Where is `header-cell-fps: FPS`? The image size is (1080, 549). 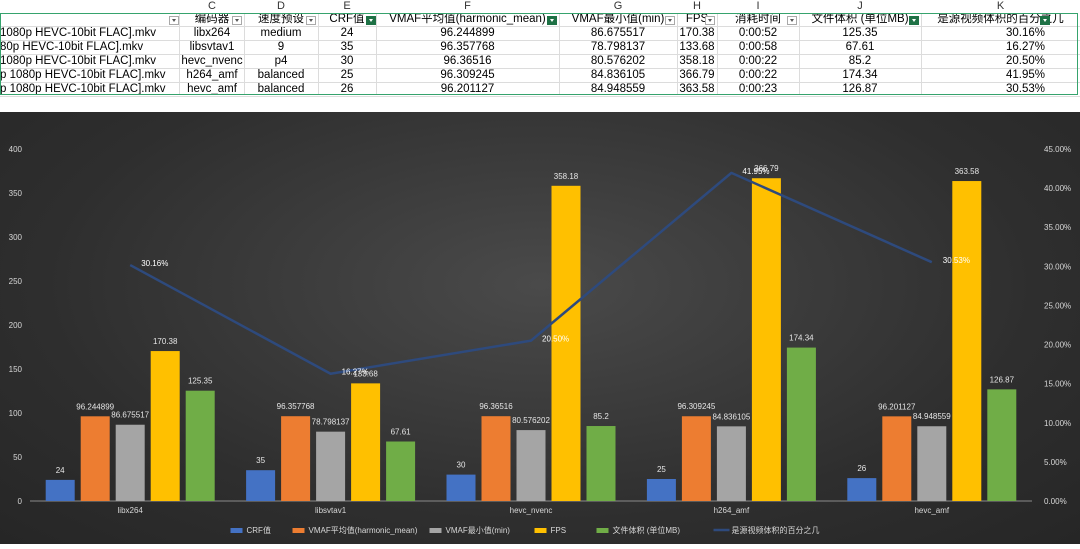 header-cell-fps: FPS is located at coordinates (697, 19).